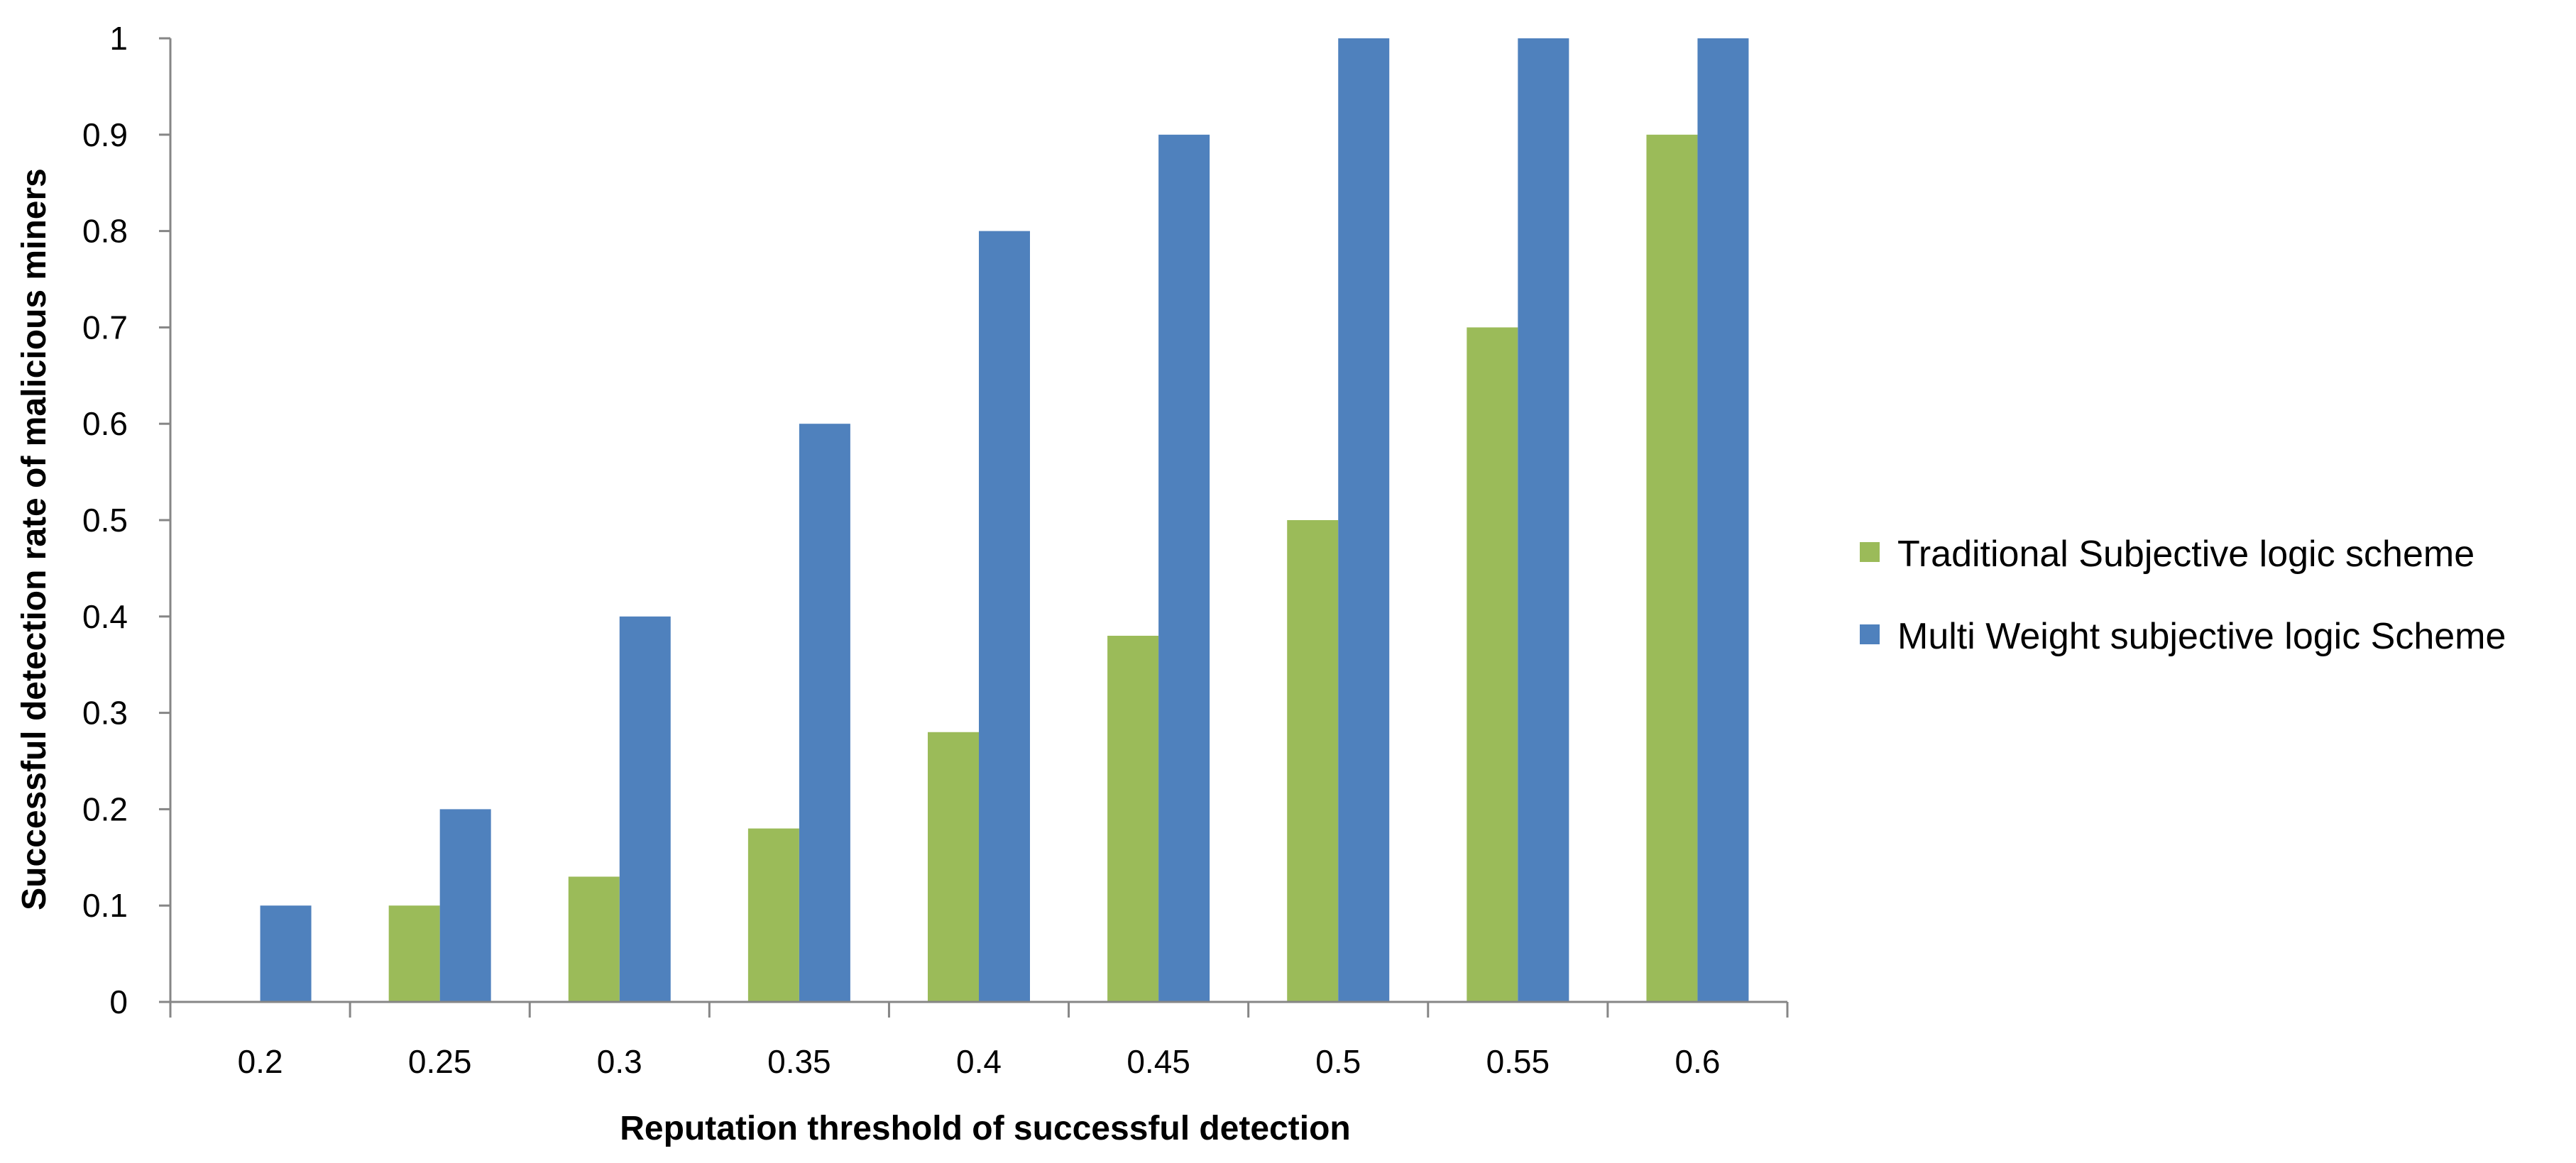 The width and height of the screenshot is (2576, 1163). What do you see at coordinates (105, 713) in the screenshot?
I see `y-tick-label: 0.3` at bounding box center [105, 713].